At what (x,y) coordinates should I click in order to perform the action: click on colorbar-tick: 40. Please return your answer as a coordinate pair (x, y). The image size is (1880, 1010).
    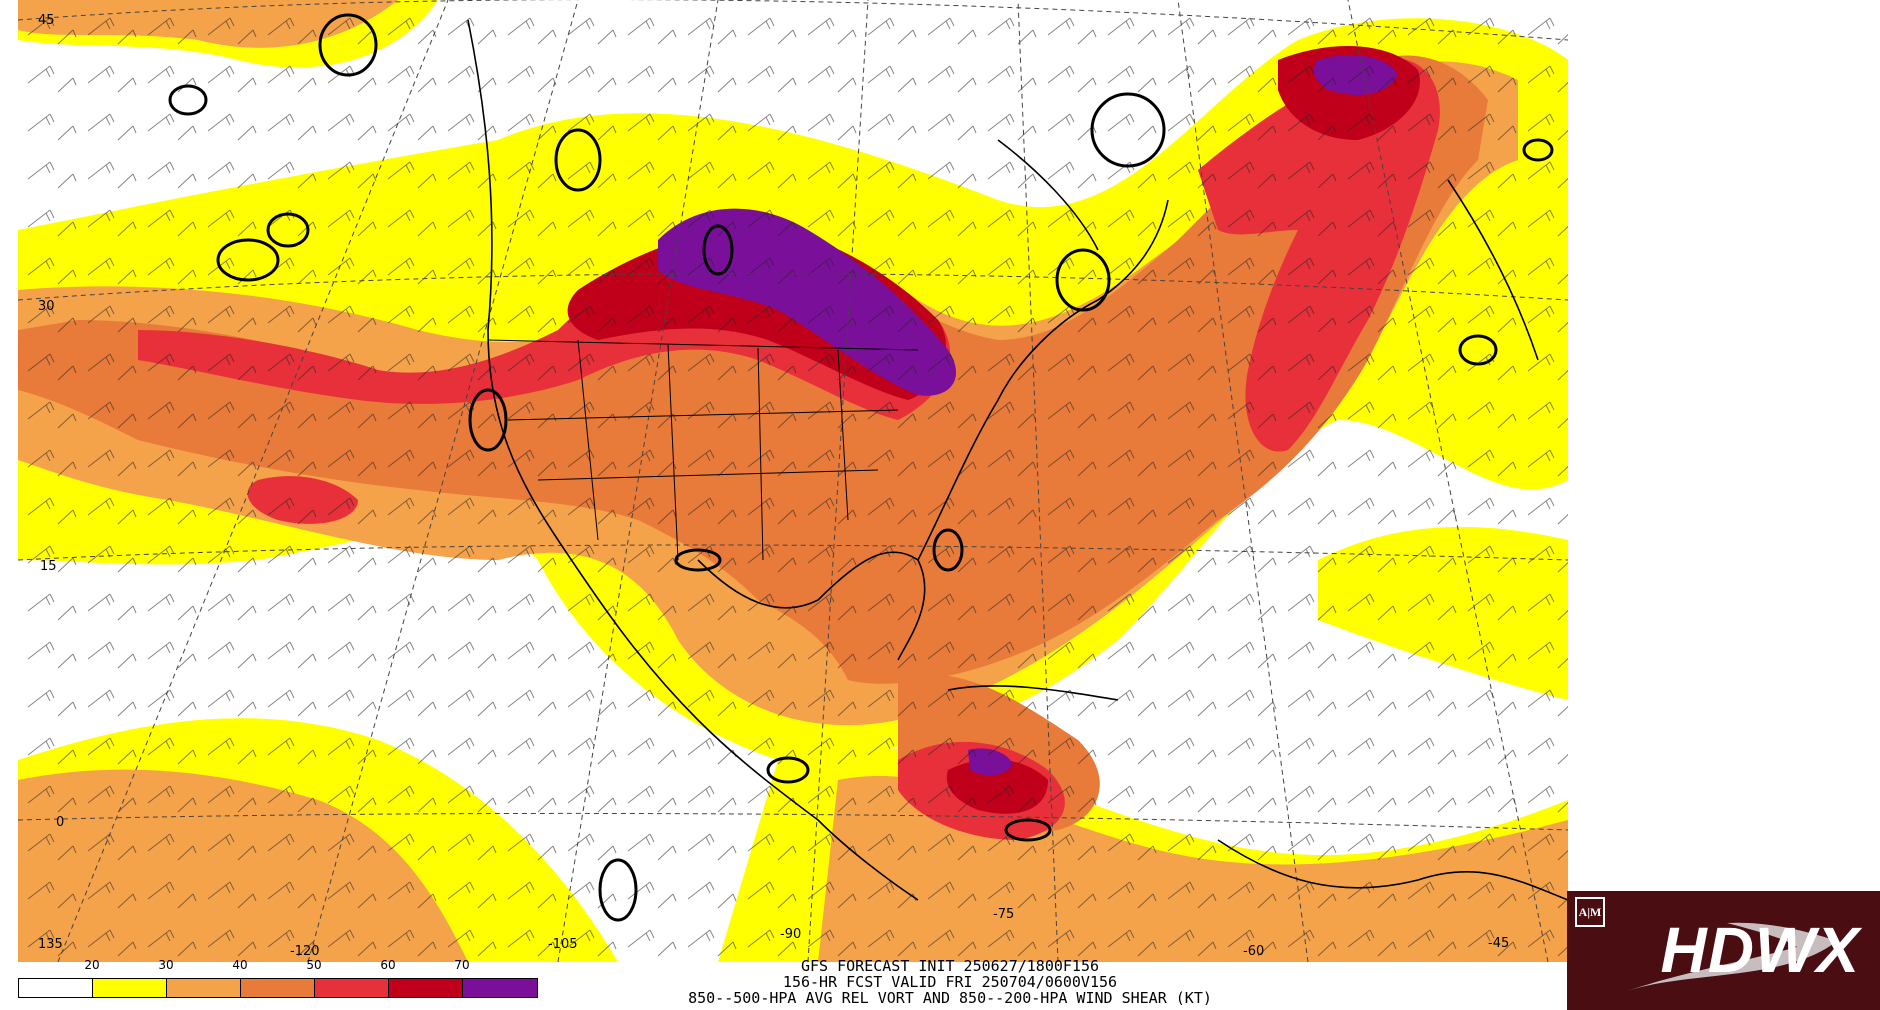
    Looking at the image, I should click on (240, 965).